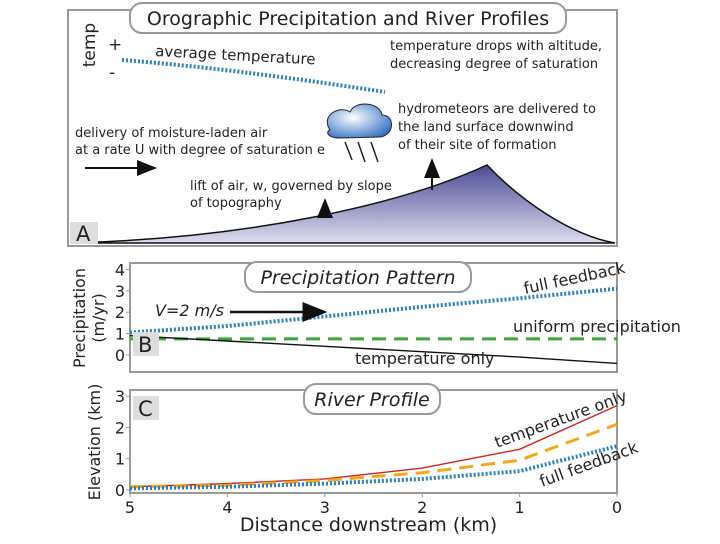  What do you see at coordinates (486, 127) in the screenshot?
I see `note-line: the land surface downwind` at bounding box center [486, 127].